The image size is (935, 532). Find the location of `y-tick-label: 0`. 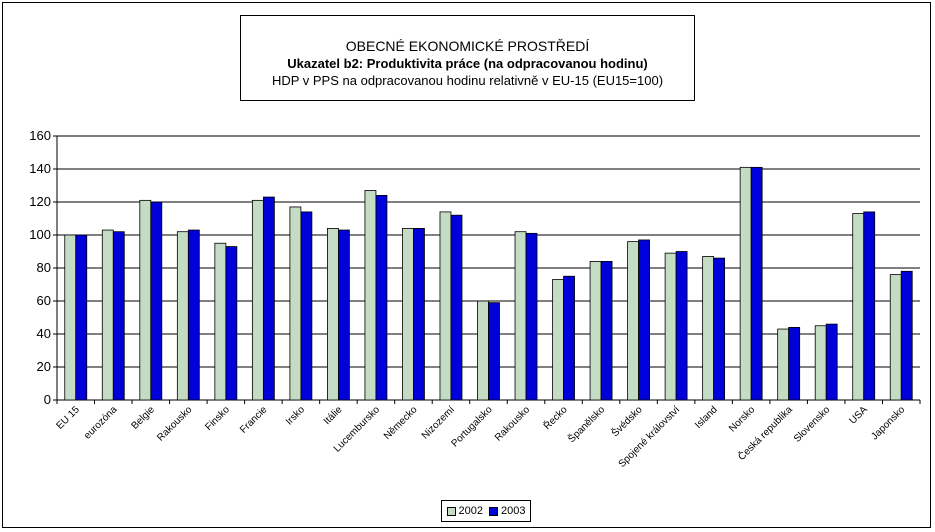

y-tick-label: 0 is located at coordinates (47, 399).